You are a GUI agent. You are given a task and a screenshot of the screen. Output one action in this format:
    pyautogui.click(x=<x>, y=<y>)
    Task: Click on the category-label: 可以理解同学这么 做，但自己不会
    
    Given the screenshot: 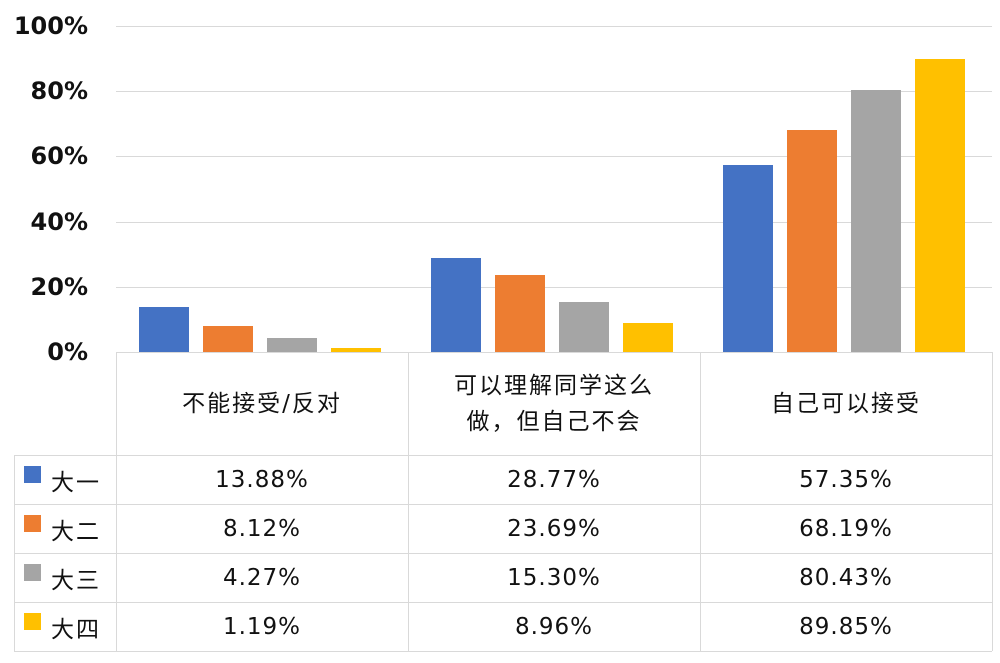 What is the action you would take?
    pyautogui.click(x=554, y=403)
    